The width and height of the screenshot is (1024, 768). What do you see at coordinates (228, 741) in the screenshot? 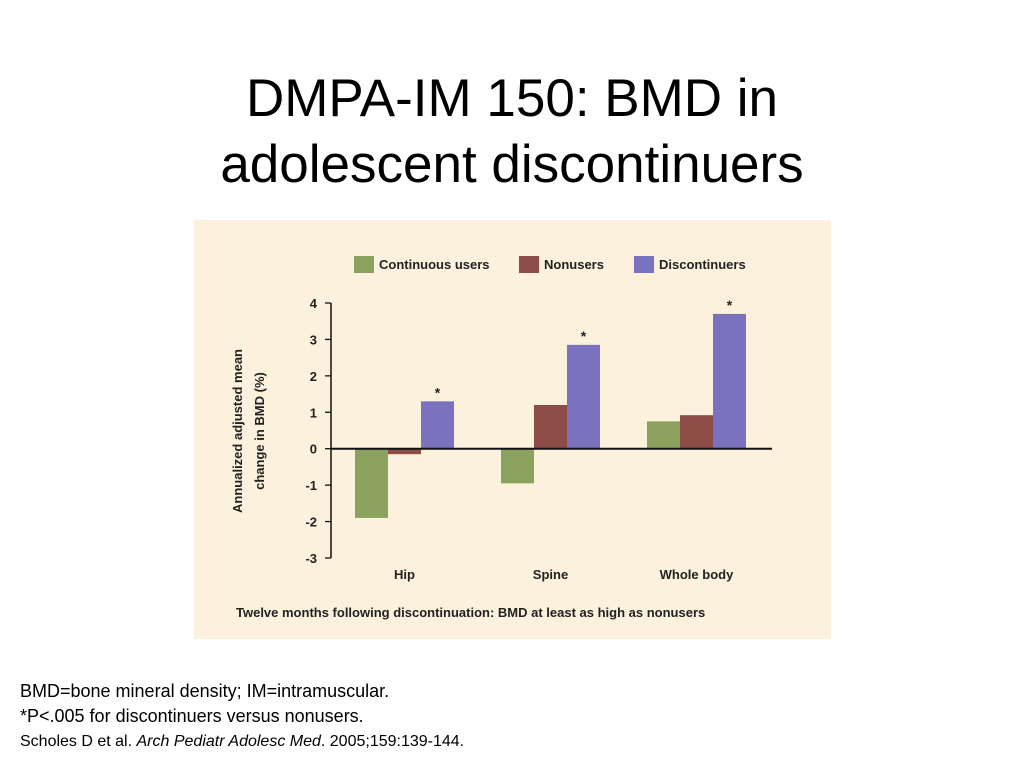
I see `citation-journal: Arch Pediatr Adolesc Med` at bounding box center [228, 741].